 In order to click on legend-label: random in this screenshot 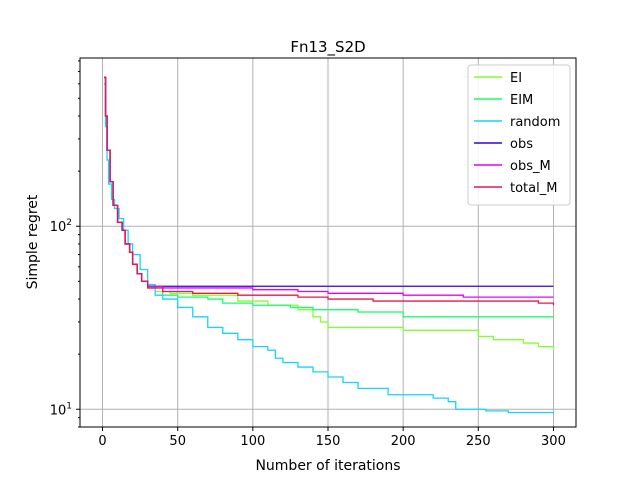, I will do `click(535, 122)`.